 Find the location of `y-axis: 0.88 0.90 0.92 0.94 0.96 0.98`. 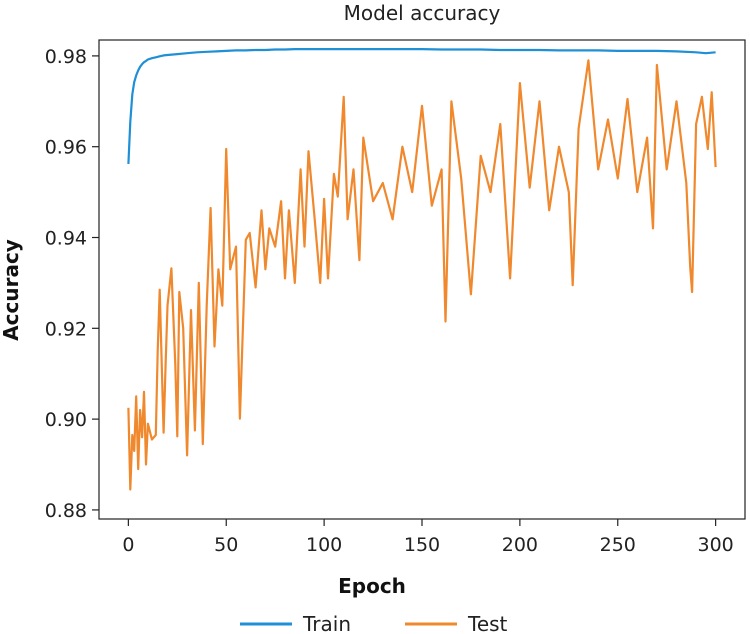

y-axis: 0.88 0.90 0.92 0.94 0.96 0.98 is located at coordinates (72, 284).